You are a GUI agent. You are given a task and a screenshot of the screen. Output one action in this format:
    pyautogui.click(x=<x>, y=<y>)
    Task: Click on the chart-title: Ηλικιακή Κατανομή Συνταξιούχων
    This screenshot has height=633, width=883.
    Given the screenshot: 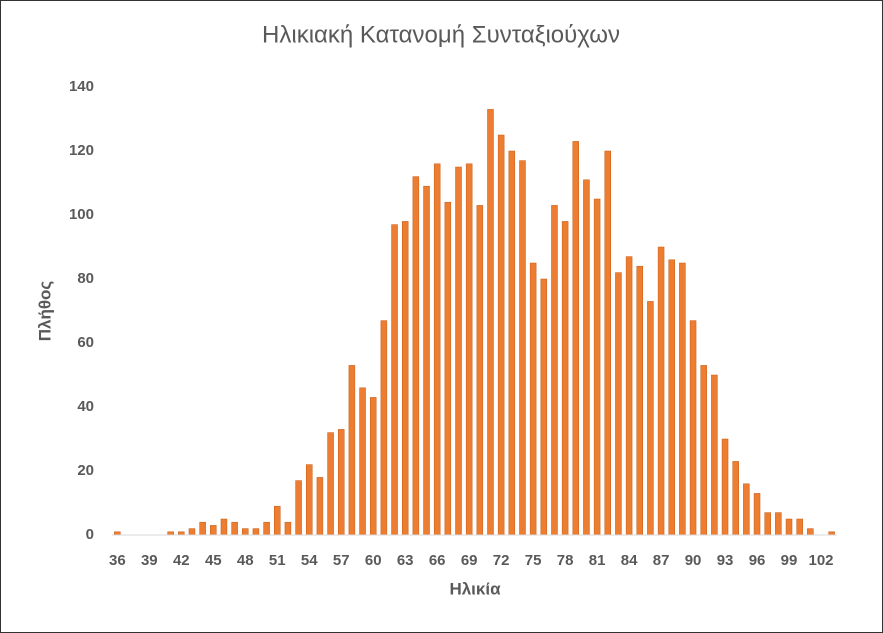 What is the action you would take?
    pyautogui.click(x=441, y=34)
    